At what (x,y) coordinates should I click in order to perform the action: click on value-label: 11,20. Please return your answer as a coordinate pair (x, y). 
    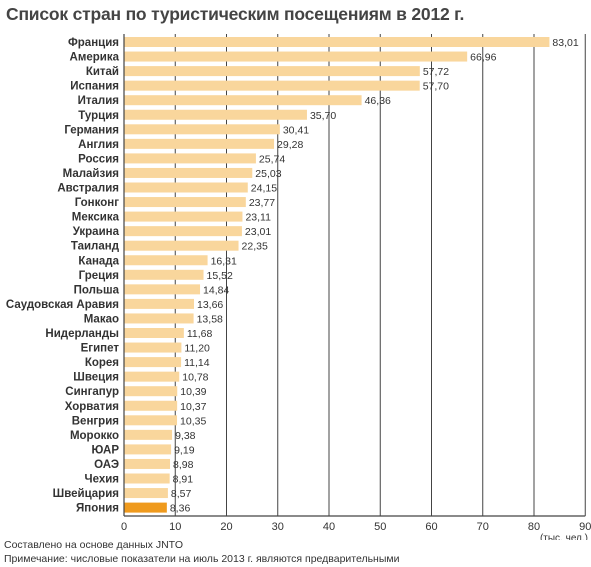
    Looking at the image, I should click on (197, 349).